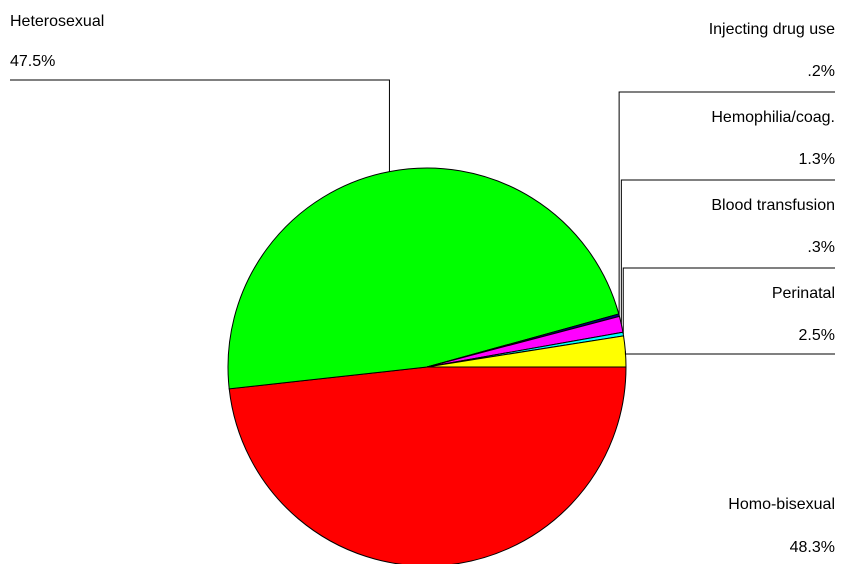  I want to click on slice-label: Homo-bisexual, so click(781, 504).